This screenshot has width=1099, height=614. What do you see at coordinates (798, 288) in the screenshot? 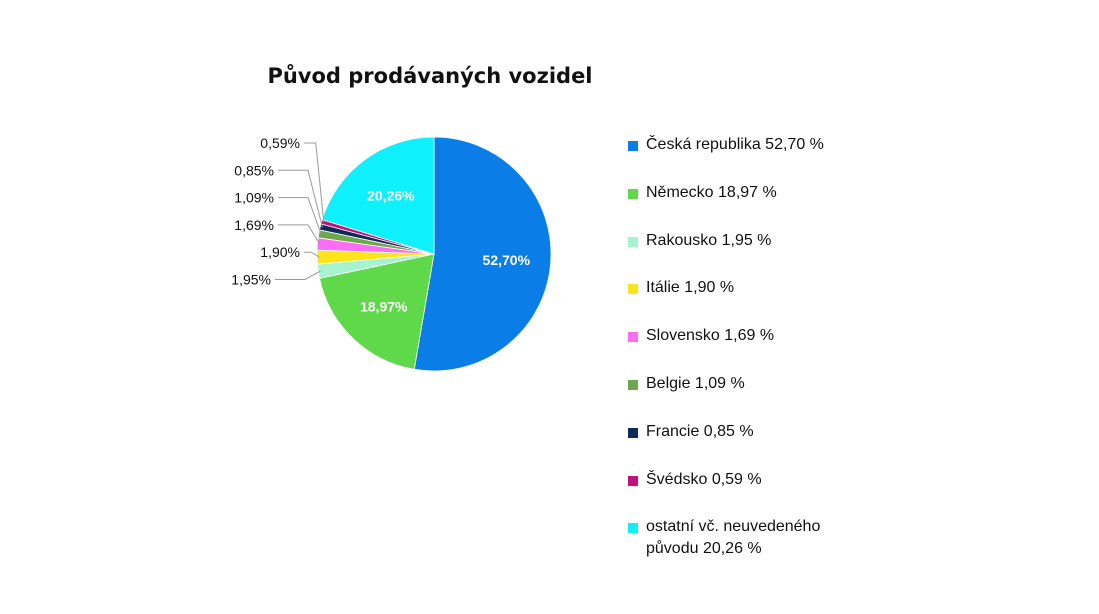
I see `legend-item: Itálie 1,90 %` at bounding box center [798, 288].